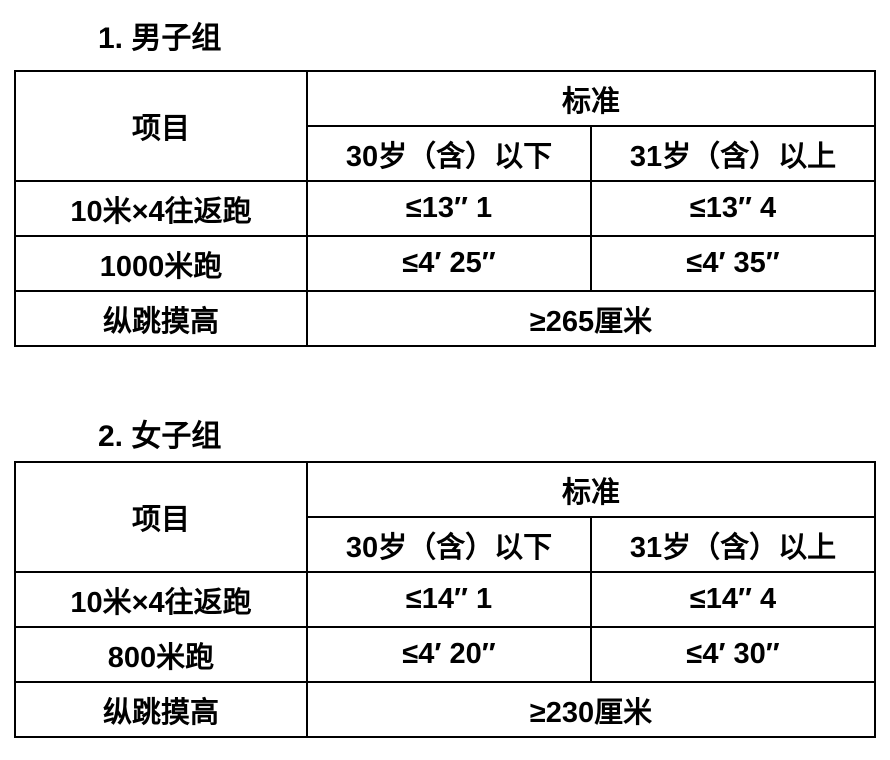  What do you see at coordinates (161, 263) in the screenshot?
I see `men-1000m-run-item-cell: 1000米跑` at bounding box center [161, 263].